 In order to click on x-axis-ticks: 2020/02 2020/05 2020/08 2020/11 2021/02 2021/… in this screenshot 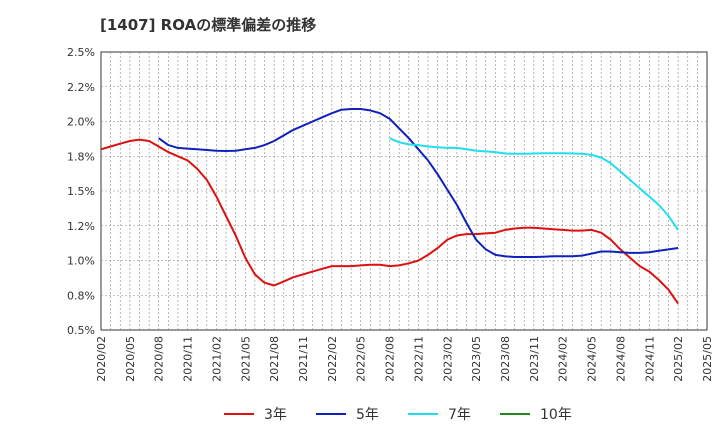, I will do `click(404, 359)`.